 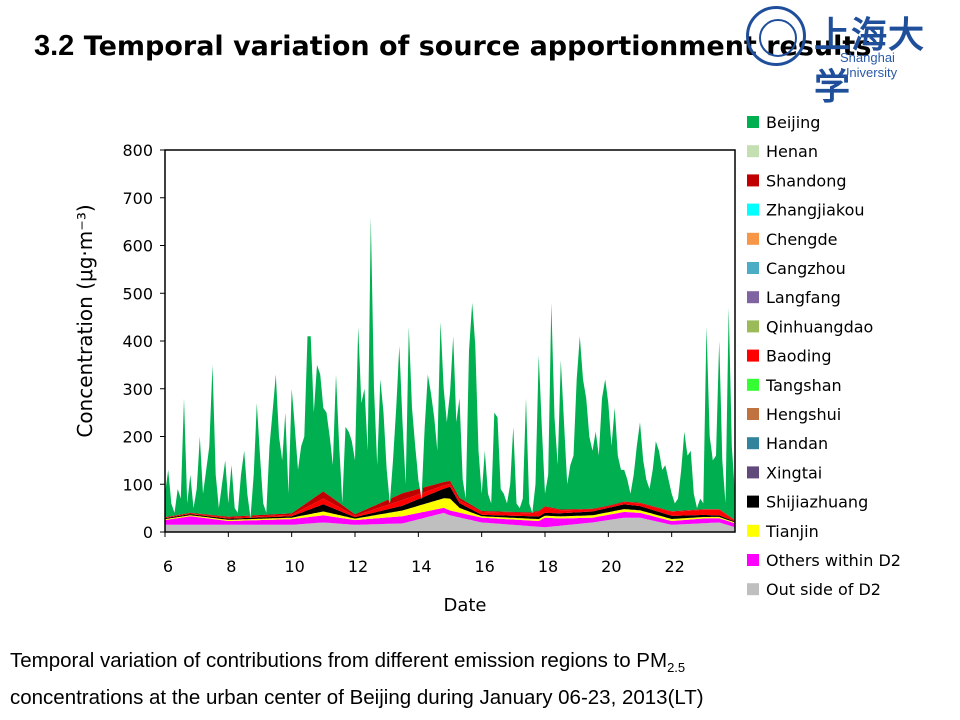 I want to click on university-seal-icon, so click(x=776, y=36).